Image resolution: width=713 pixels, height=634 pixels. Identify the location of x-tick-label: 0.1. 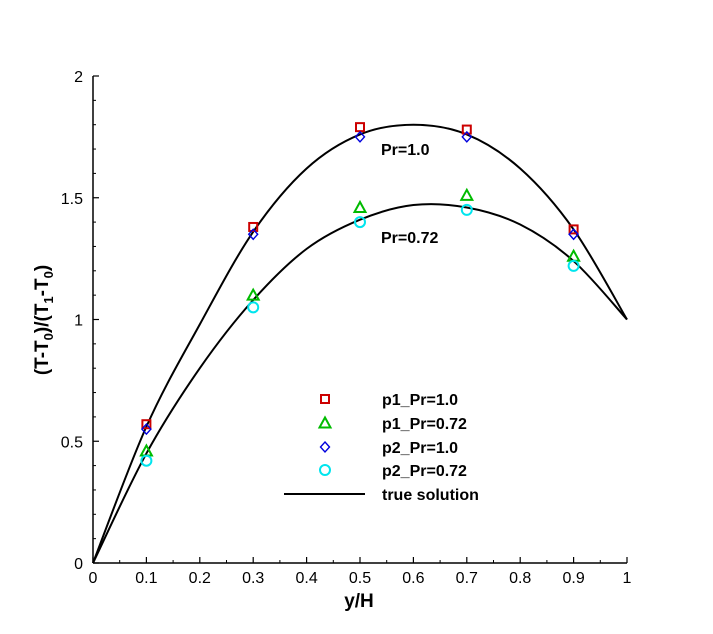
(146, 578).